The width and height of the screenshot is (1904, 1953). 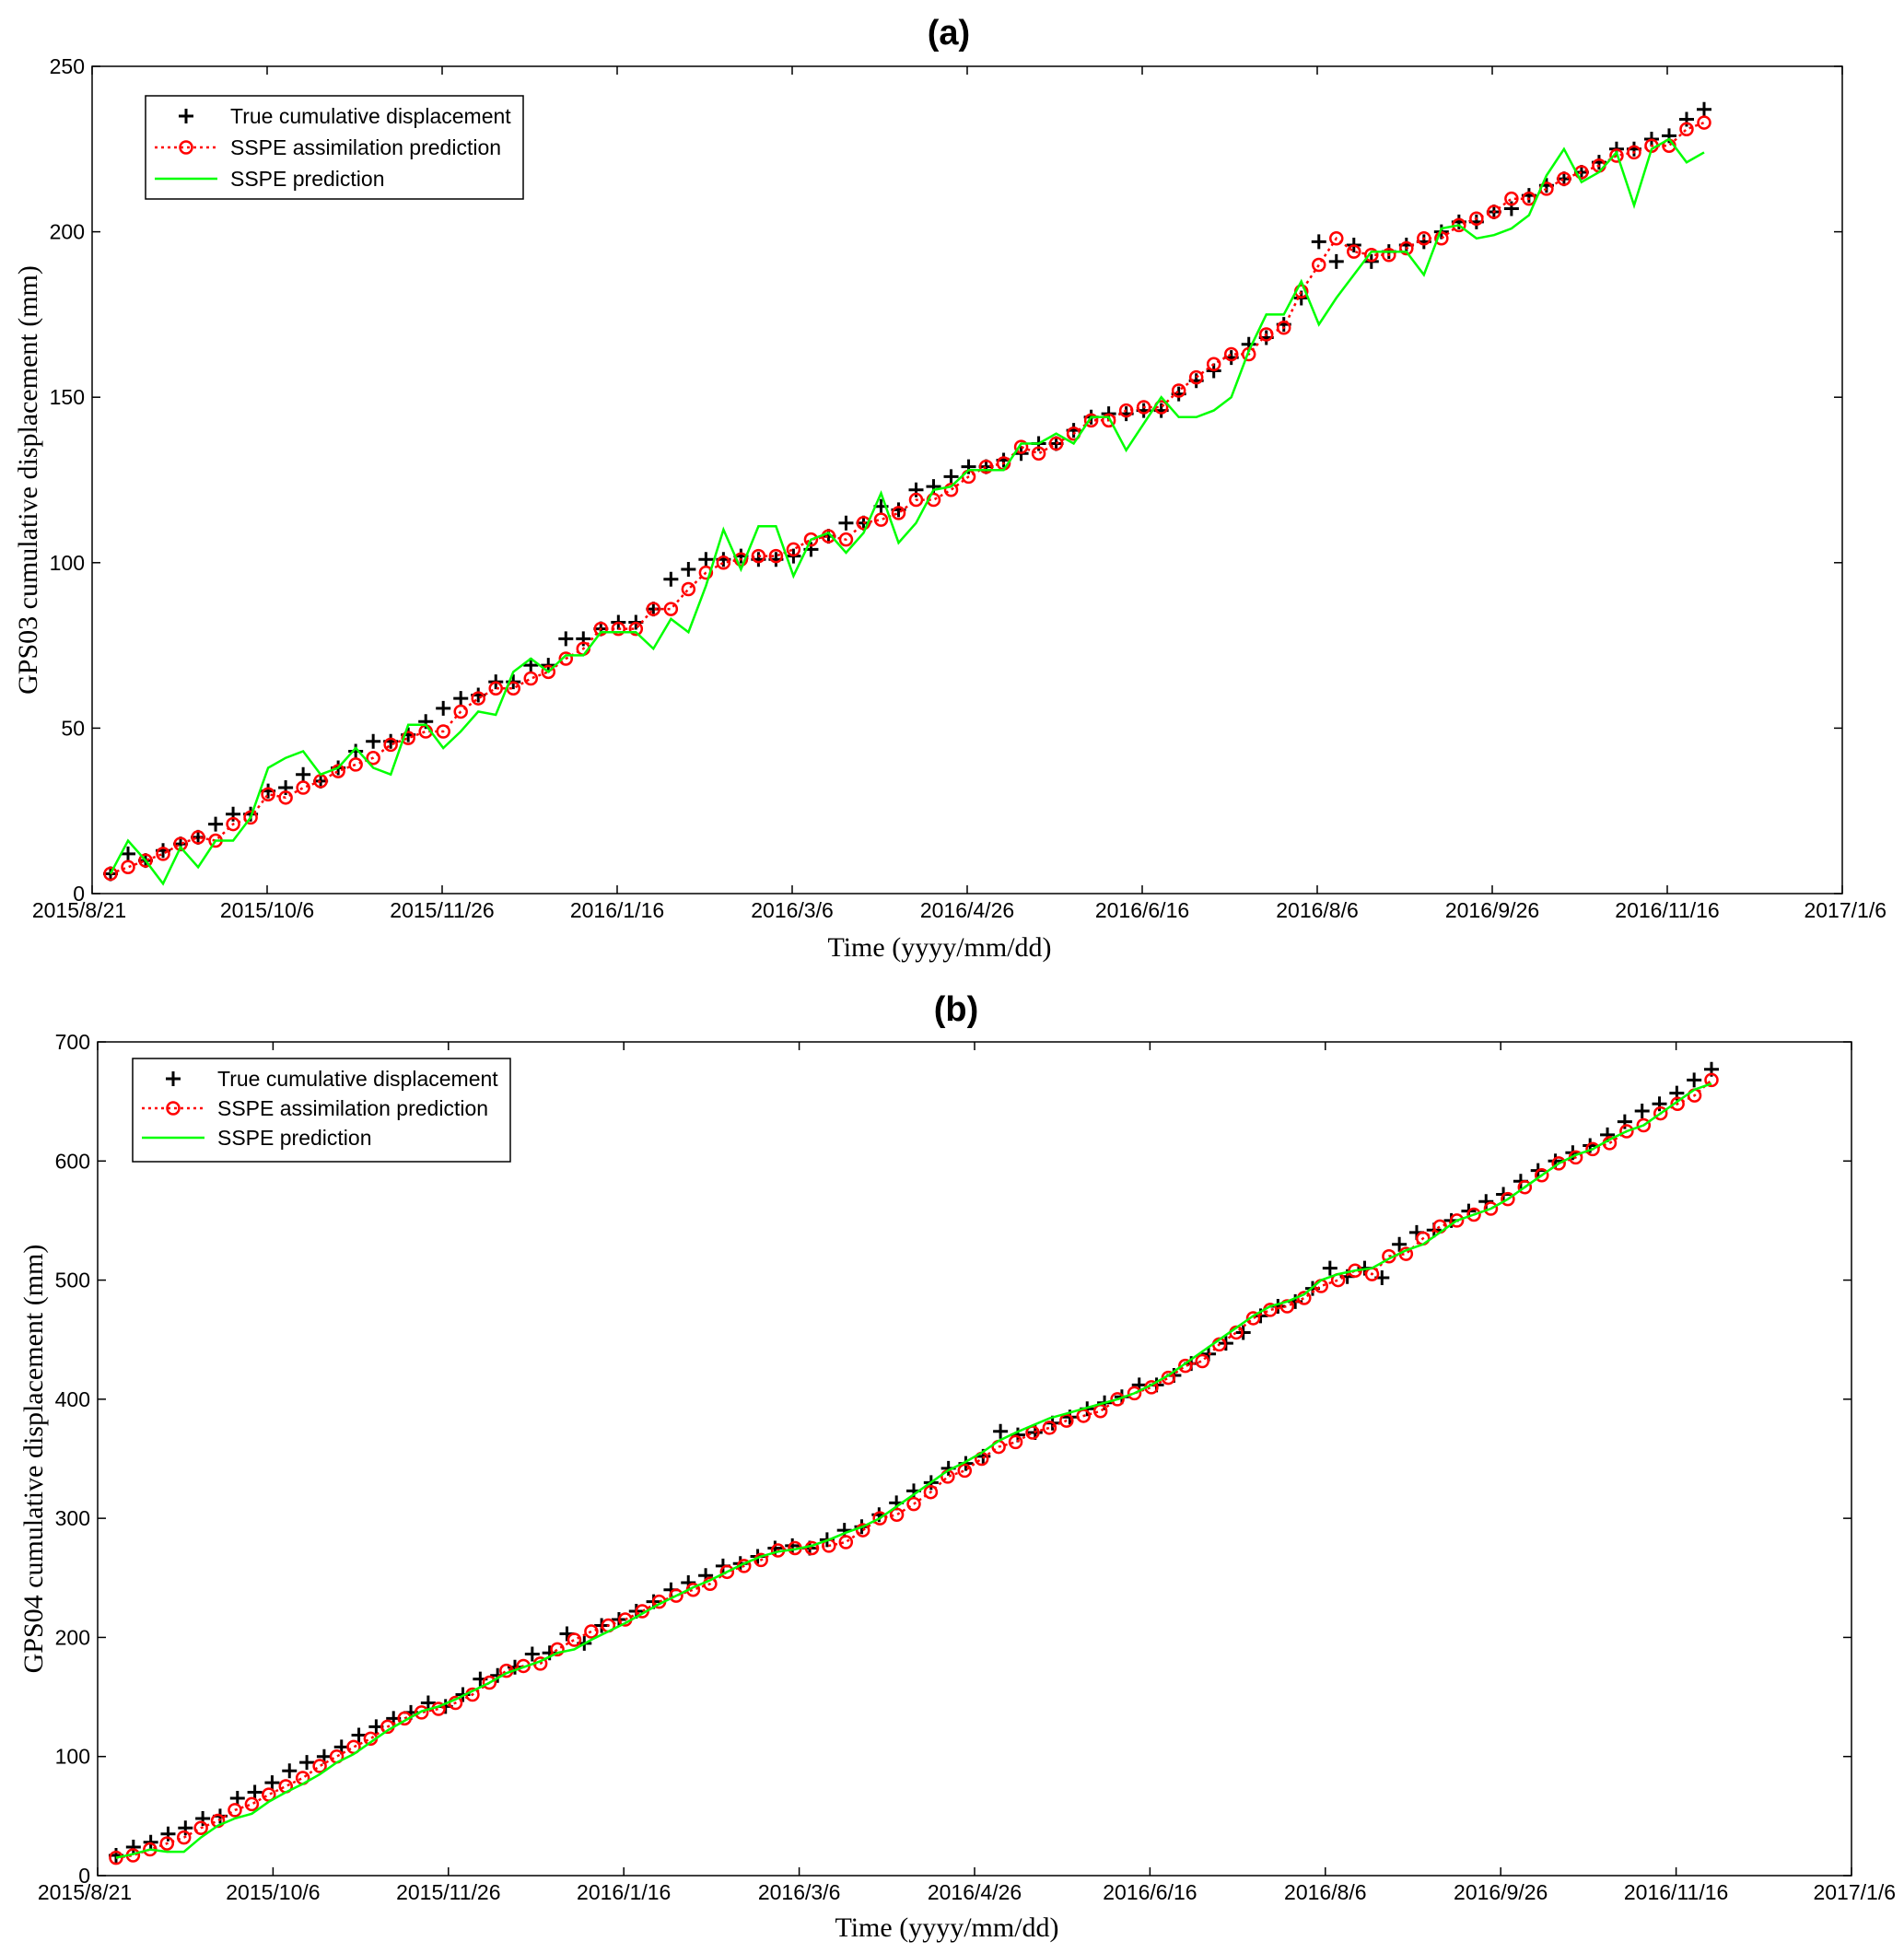 I want to click on x-tick-label: 2016/11/16, so click(x=1667, y=910).